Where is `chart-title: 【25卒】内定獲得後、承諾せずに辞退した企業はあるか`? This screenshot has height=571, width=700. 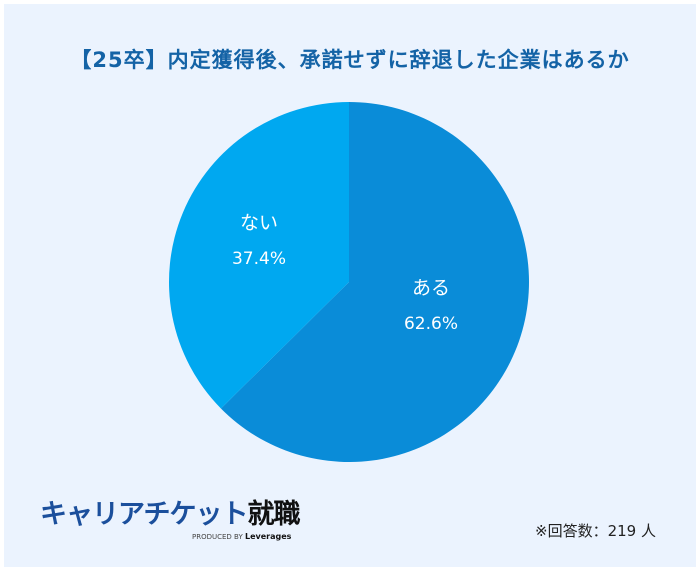 chart-title: 【25卒】内定獲得後、承諾せずに辞退した企業はあるか is located at coordinates (350, 60).